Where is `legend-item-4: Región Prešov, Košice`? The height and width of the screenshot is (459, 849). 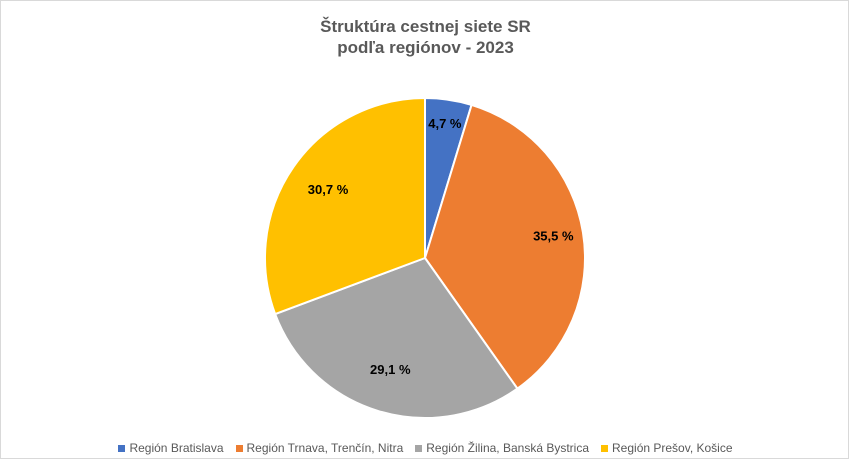
legend-item-4: Región Prešov, Košice is located at coordinates (667, 448).